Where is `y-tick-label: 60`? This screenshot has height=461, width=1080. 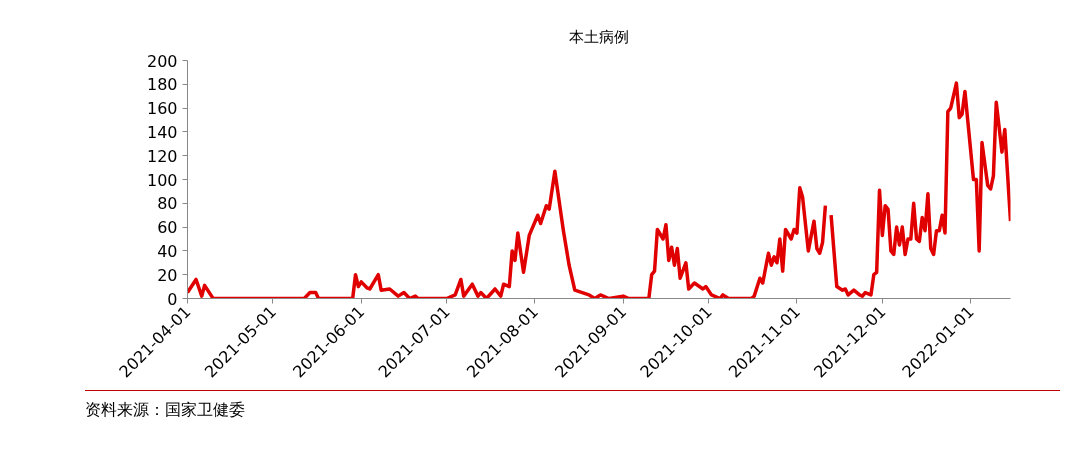
y-tick-label: 60 is located at coordinates (167, 228).